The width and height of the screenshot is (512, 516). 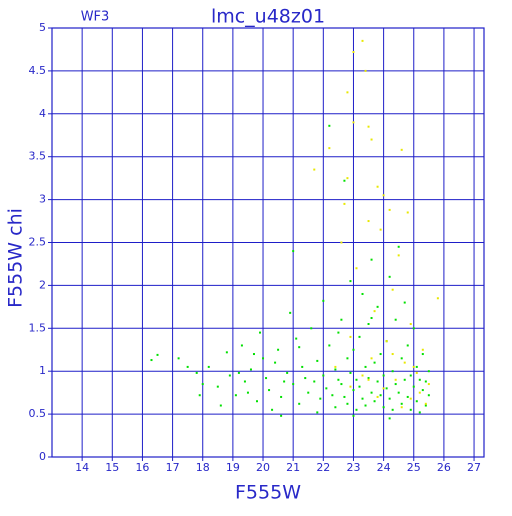 What do you see at coordinates (82, 467) in the screenshot?
I see `x-tick-label: 14` at bounding box center [82, 467].